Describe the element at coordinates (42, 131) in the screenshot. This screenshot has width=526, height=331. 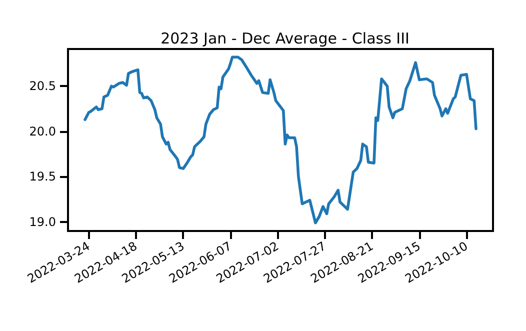
I see `y-tick-label: 20.0` at that location.